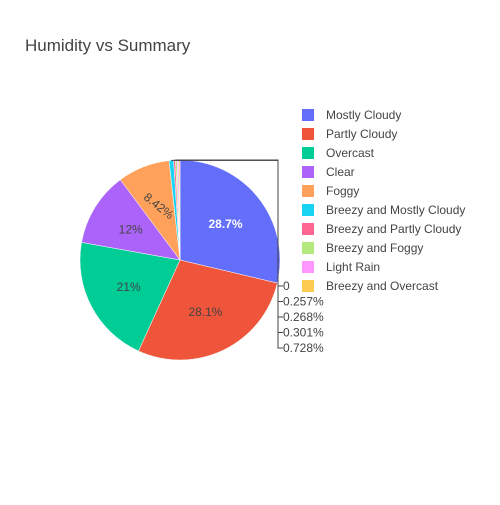 This screenshot has height=505, width=500. What do you see at coordinates (303, 348) in the screenshot?
I see `pie-label-breezy-and-mostly-cloudy: 0.728%` at bounding box center [303, 348].